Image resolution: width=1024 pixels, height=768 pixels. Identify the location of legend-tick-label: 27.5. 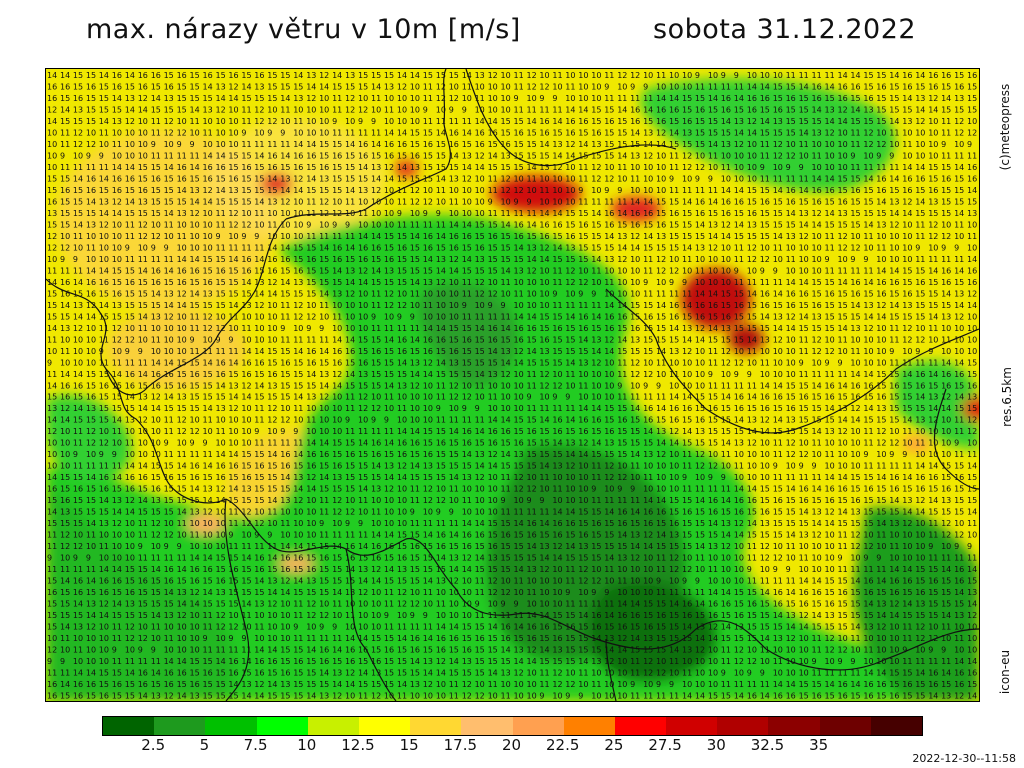
(664, 745).